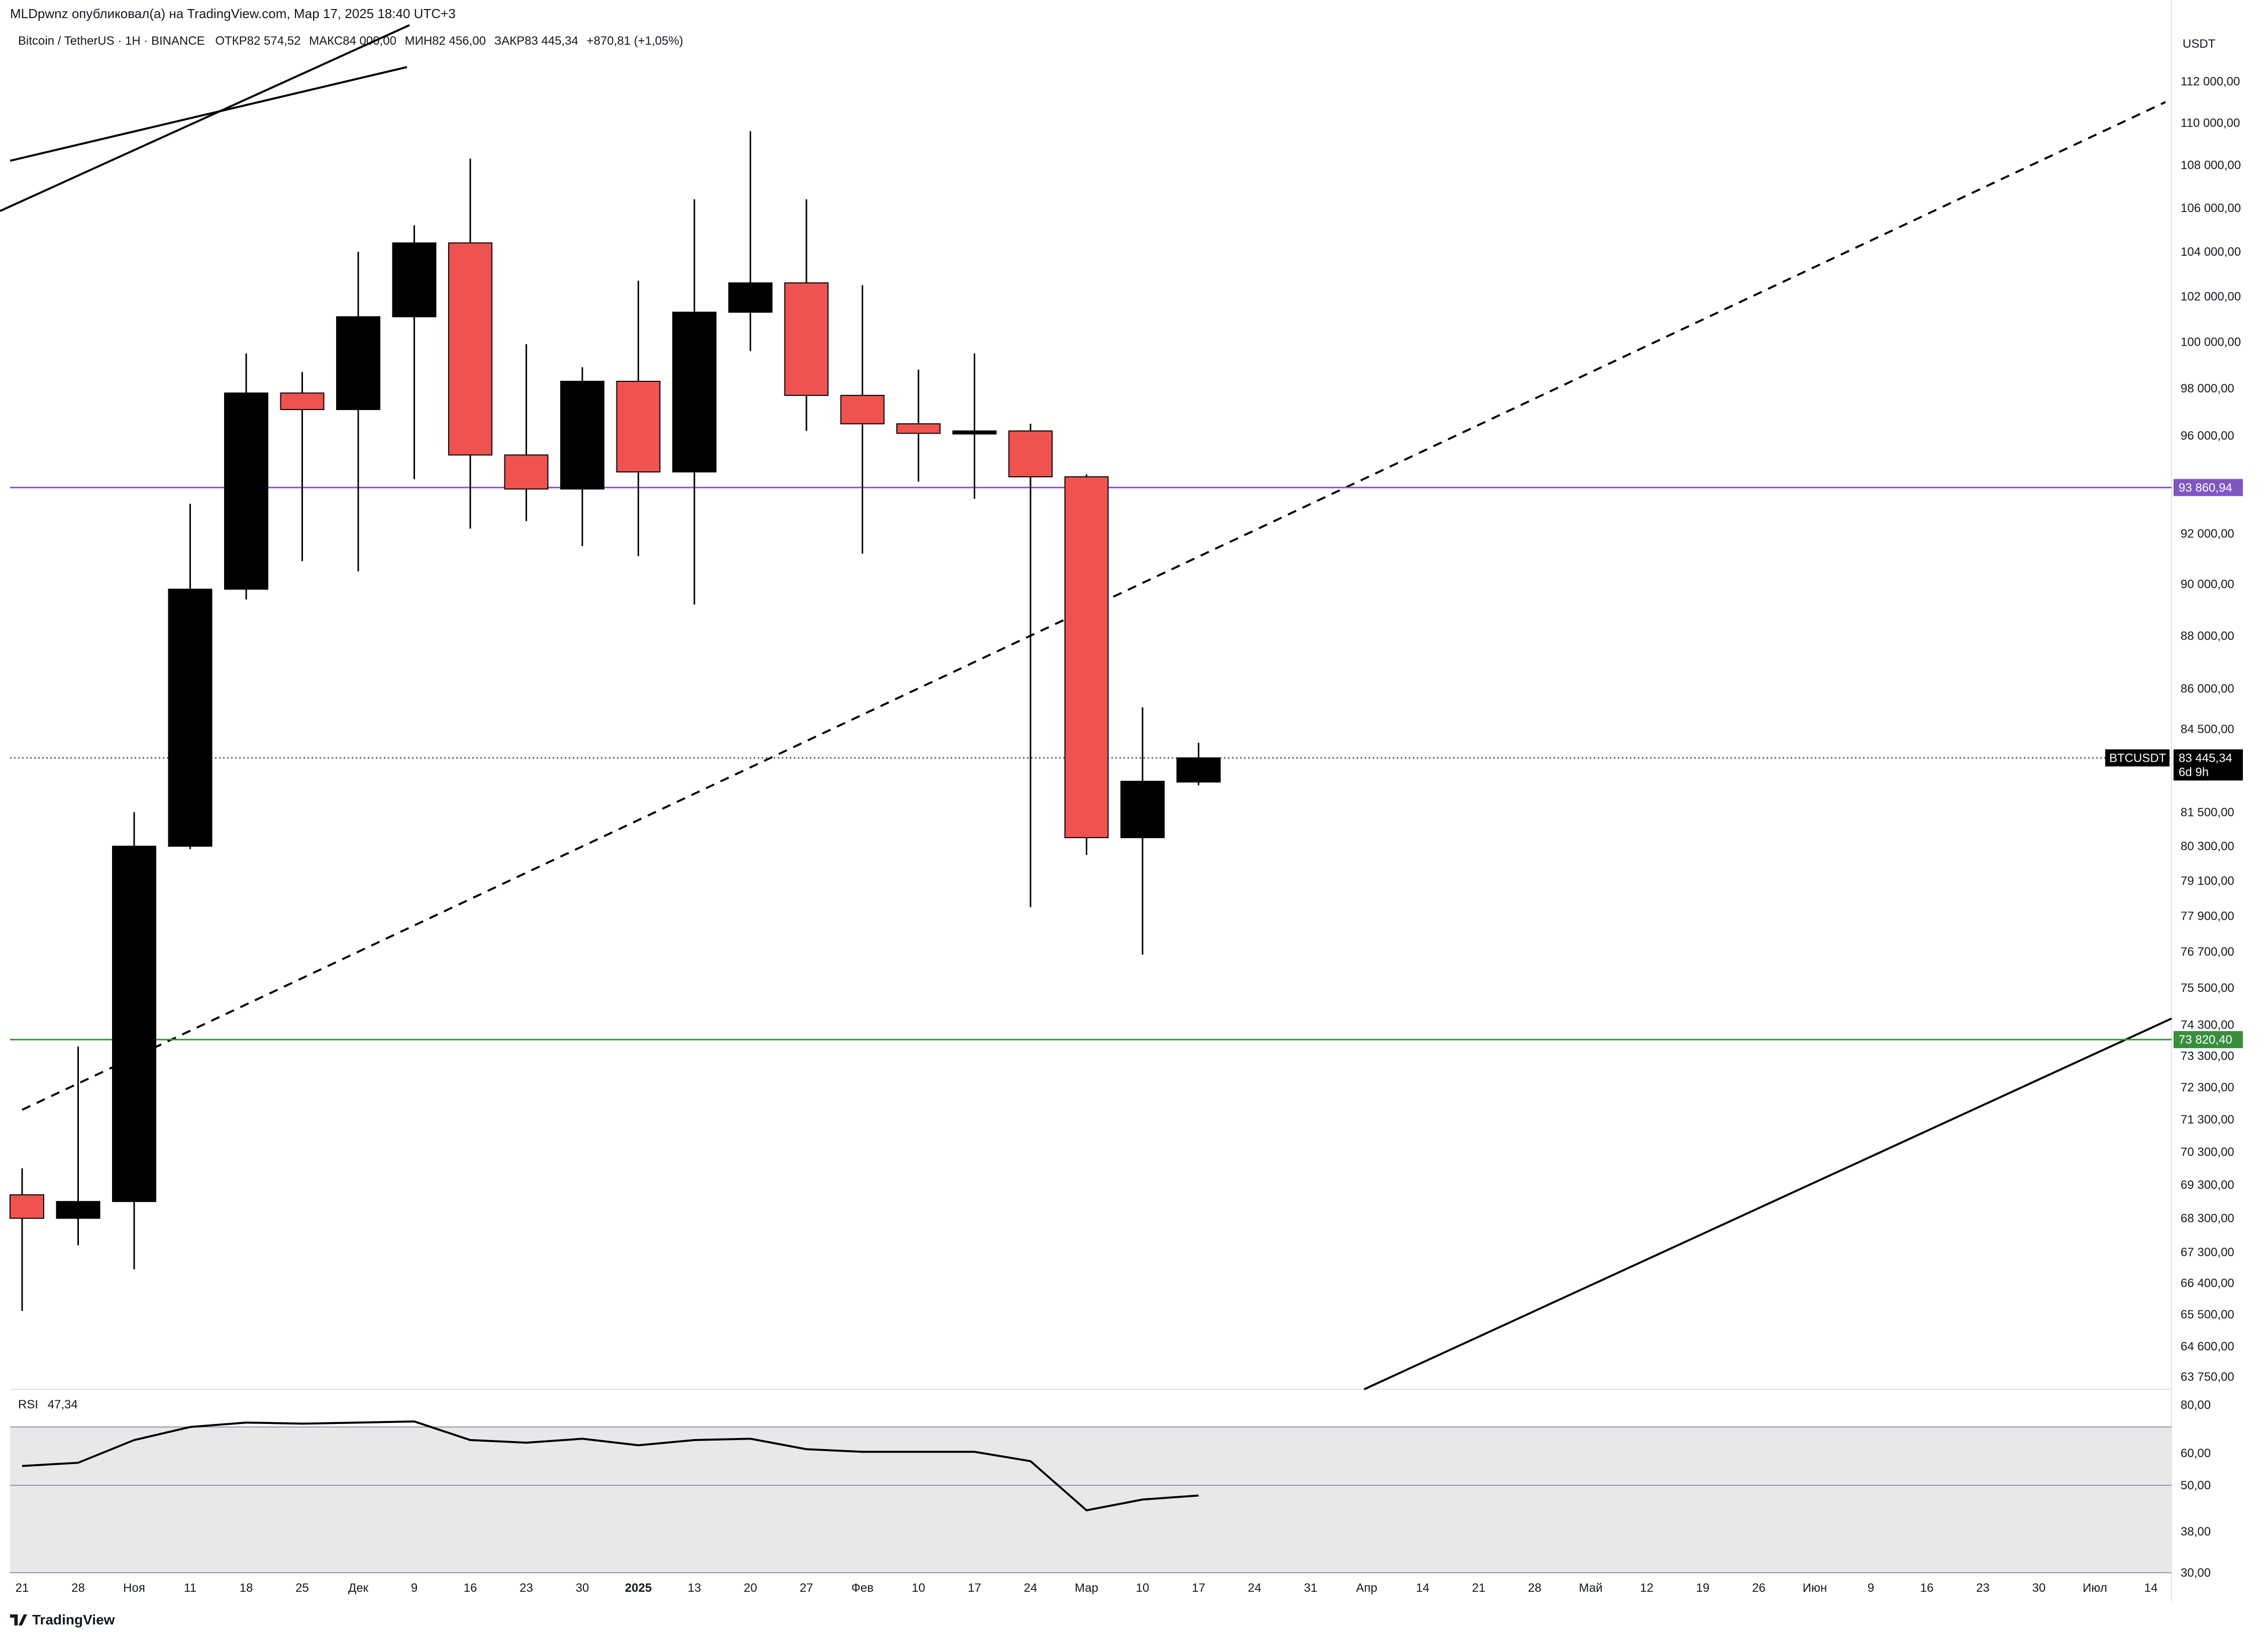  Describe the element at coordinates (2208, 1152) in the screenshot. I see `price-tick-label: 70 300,00` at that location.